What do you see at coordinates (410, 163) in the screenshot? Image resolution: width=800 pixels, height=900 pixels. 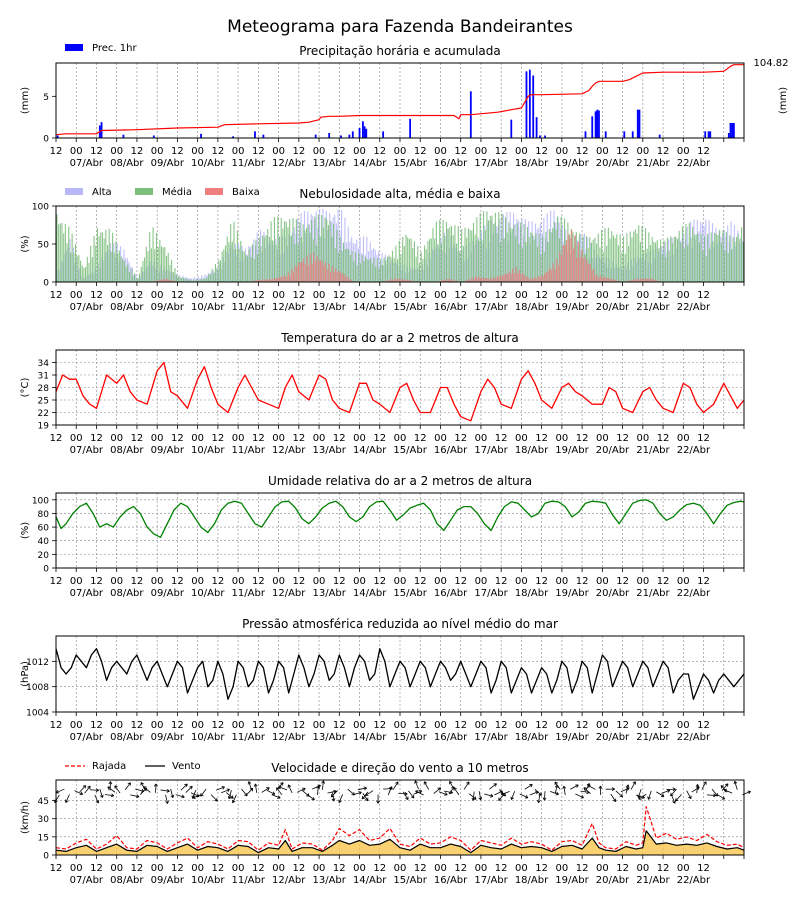 I see `x-day-label: 15/Abr` at bounding box center [410, 163].